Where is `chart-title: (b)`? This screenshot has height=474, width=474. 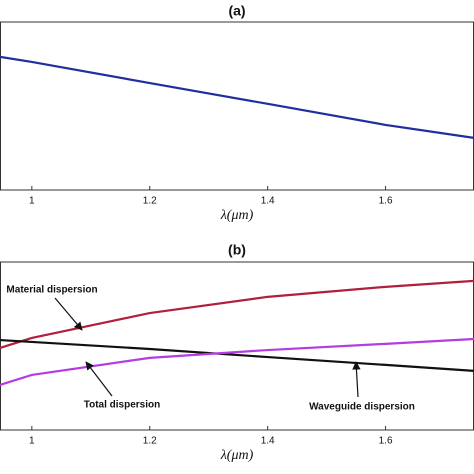 chart-title: (b) is located at coordinates (237, 250).